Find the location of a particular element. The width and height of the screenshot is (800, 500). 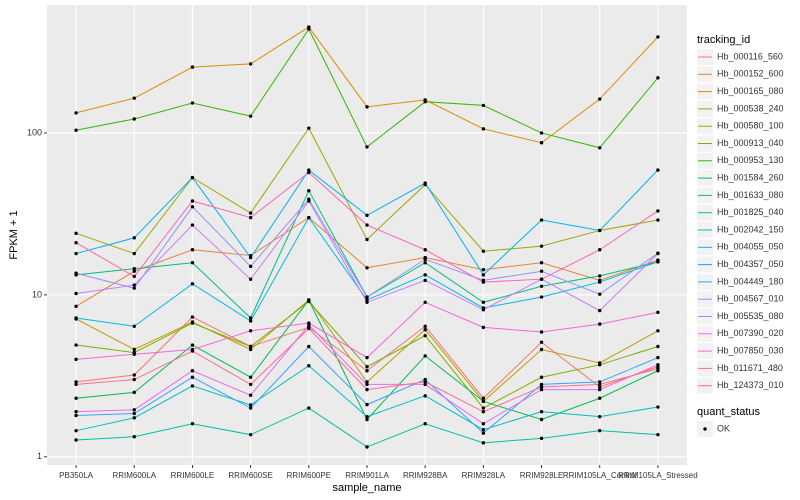

x-axis-title: sample_name is located at coordinates (366, 488).